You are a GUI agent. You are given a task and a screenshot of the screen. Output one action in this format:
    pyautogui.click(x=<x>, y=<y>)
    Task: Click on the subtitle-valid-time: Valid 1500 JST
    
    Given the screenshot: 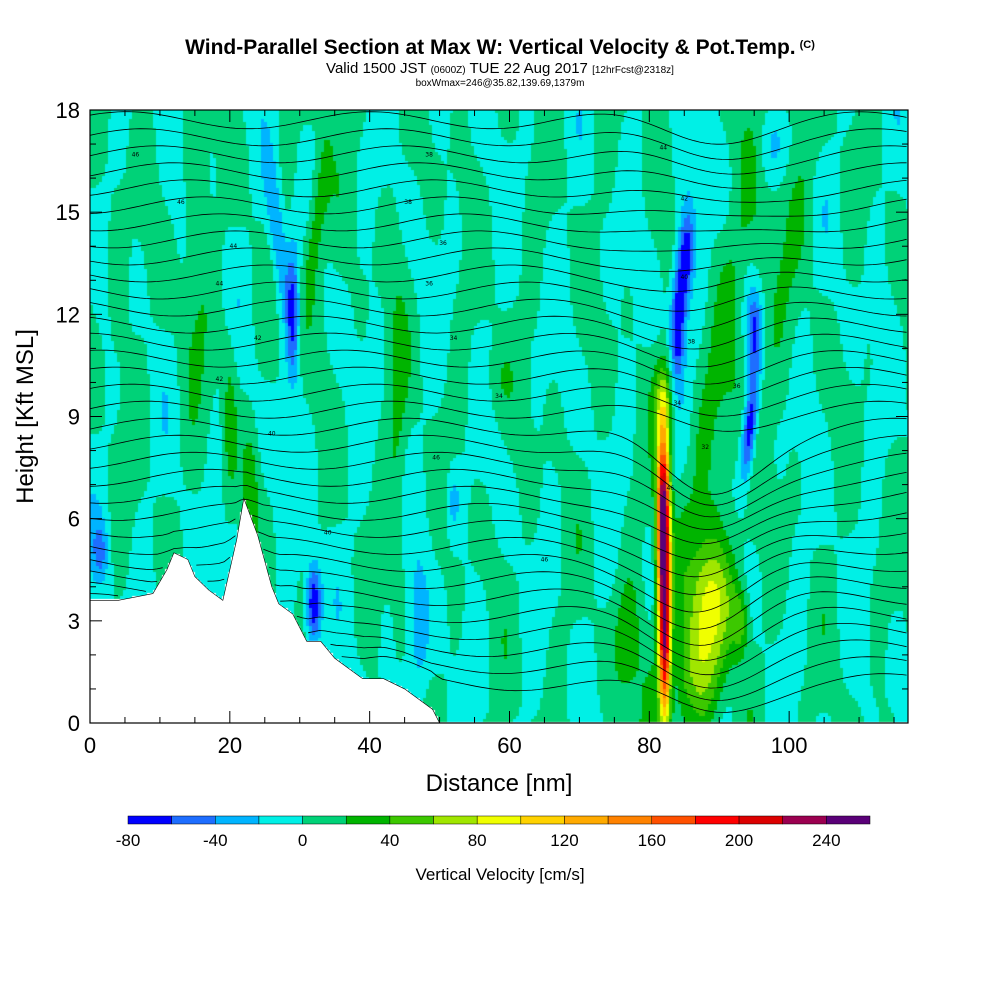 What is the action you would take?
    pyautogui.click(x=376, y=68)
    